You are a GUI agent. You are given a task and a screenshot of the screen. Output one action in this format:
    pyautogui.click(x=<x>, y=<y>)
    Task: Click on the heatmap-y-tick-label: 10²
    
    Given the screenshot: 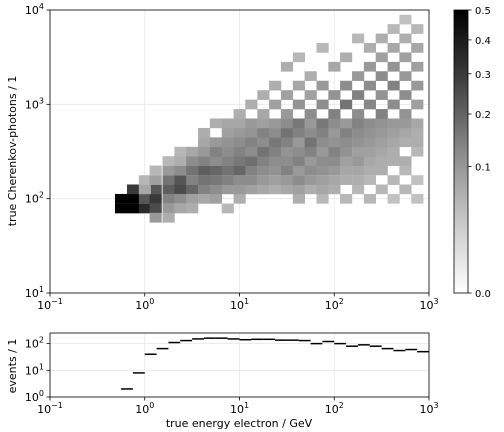 What is the action you would take?
    pyautogui.click(x=34, y=198)
    